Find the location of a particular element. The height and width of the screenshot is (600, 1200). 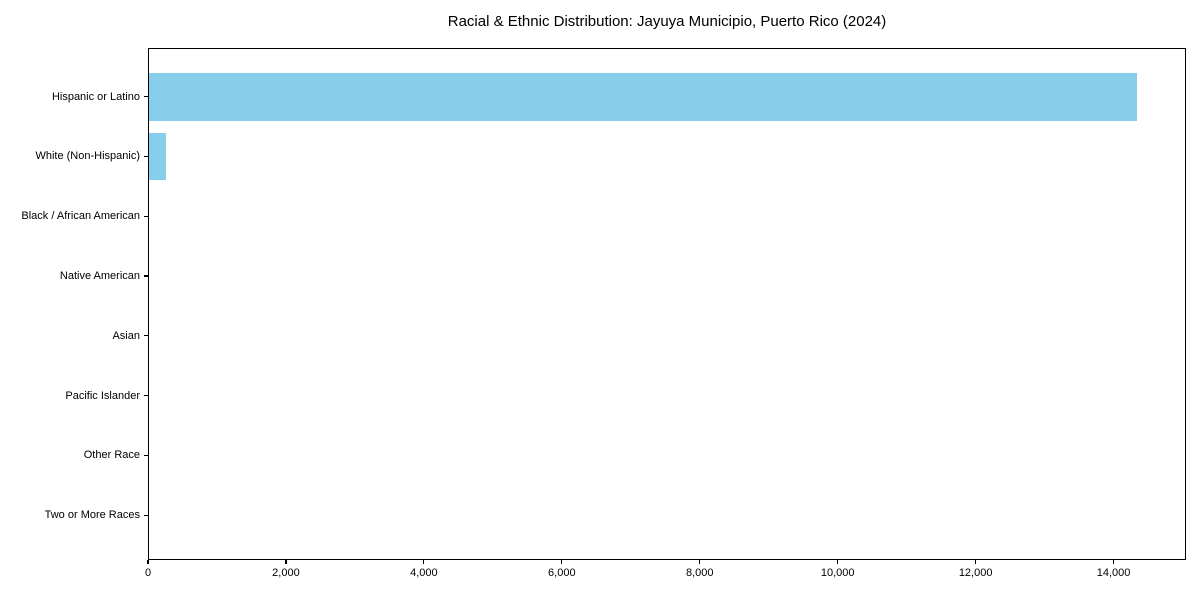

y-axis-label: Asian is located at coordinates (126, 335).